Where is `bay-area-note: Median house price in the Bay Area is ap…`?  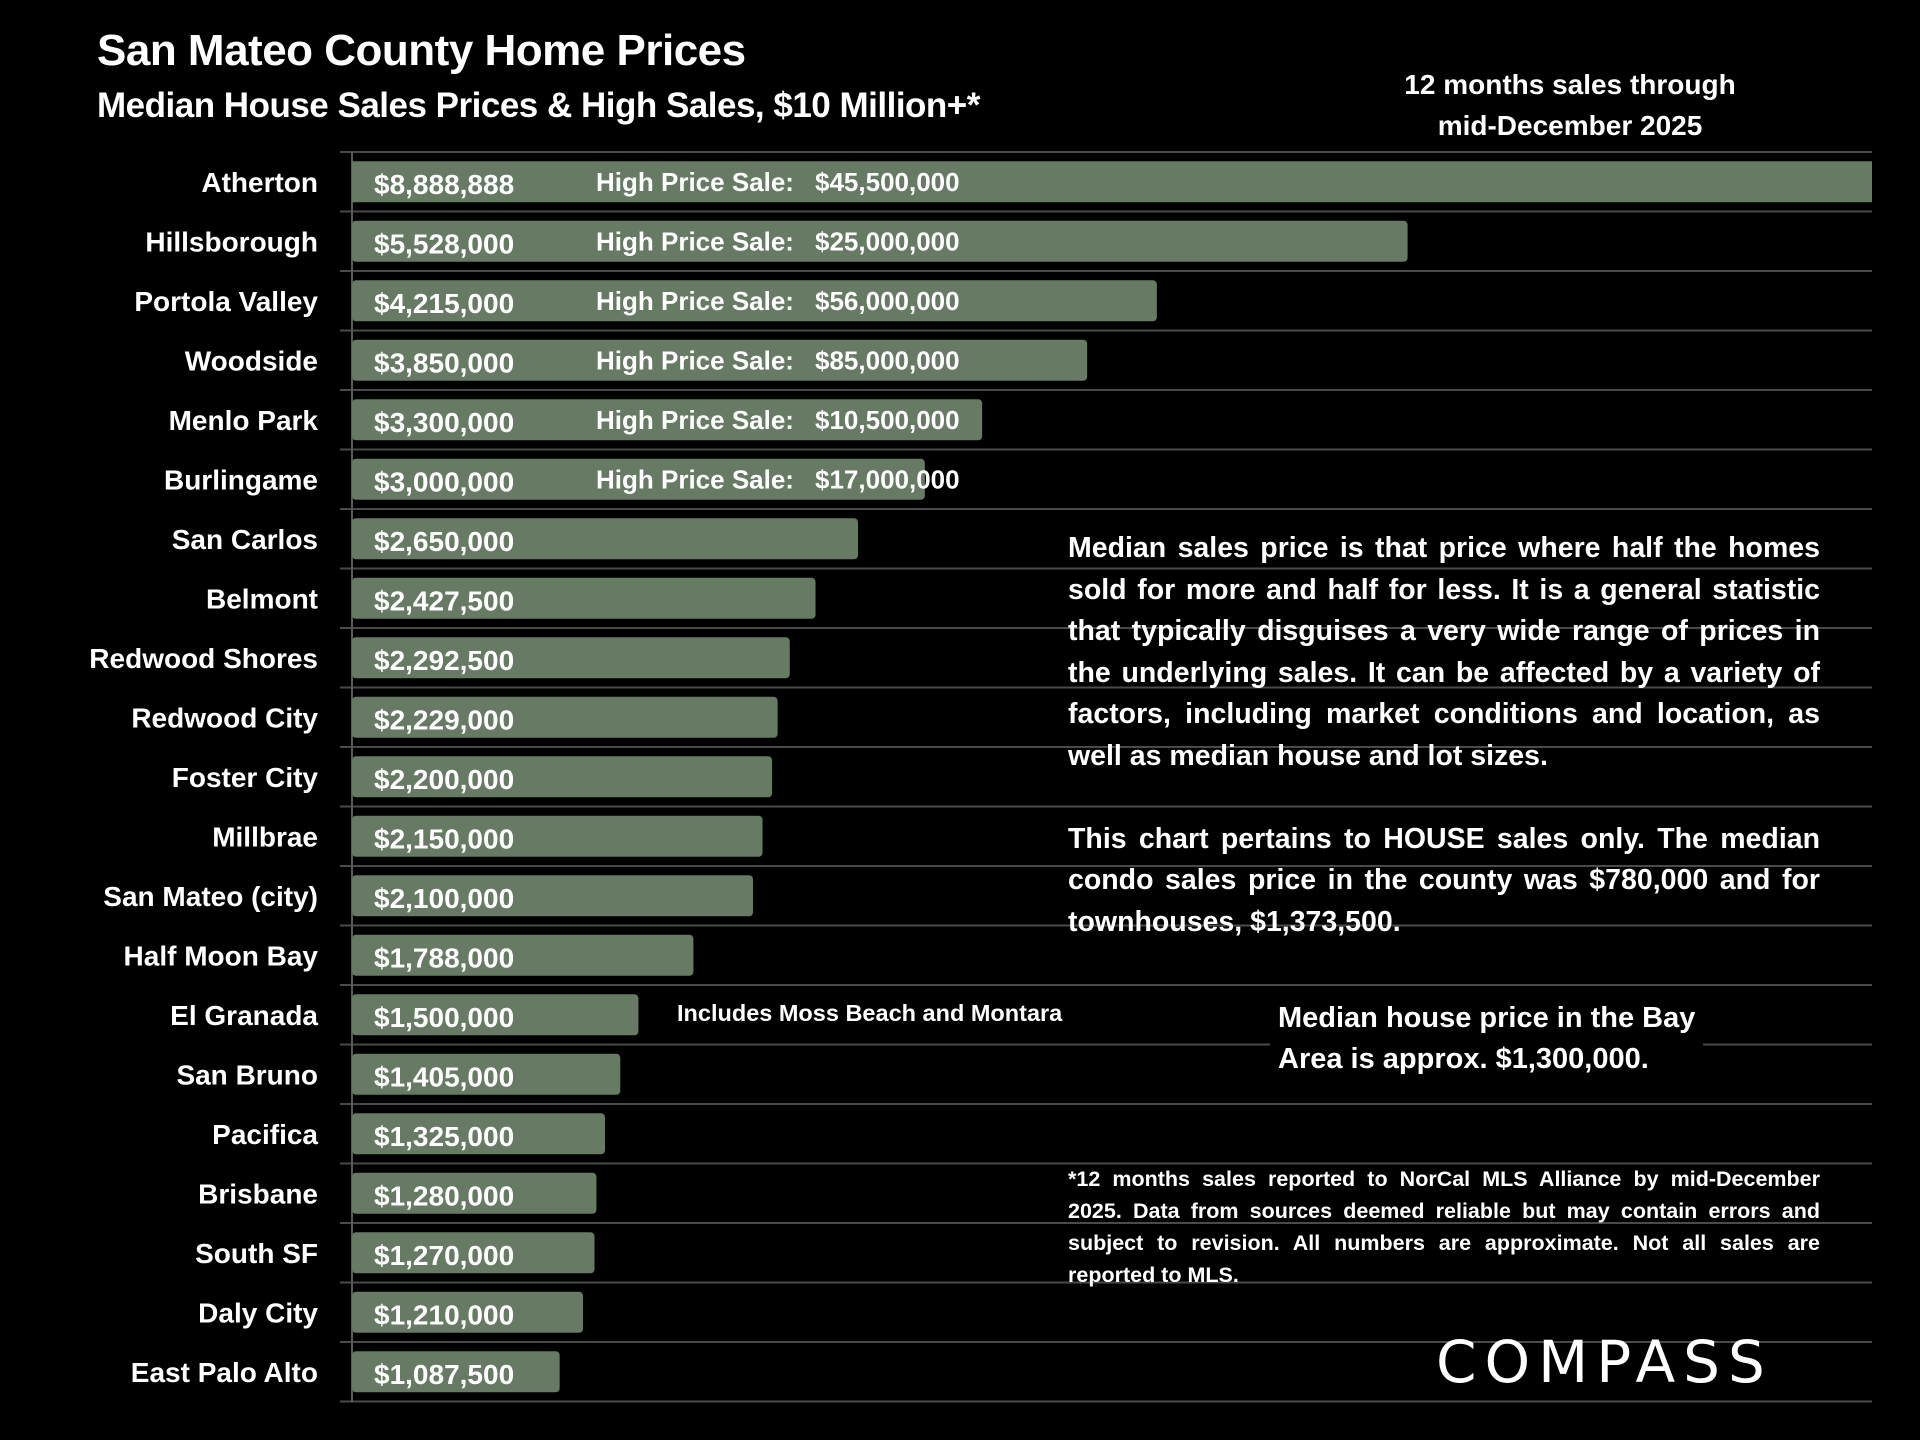 bay-area-note: Median house price in the Bay Area is ap… is located at coordinates (1487, 1039).